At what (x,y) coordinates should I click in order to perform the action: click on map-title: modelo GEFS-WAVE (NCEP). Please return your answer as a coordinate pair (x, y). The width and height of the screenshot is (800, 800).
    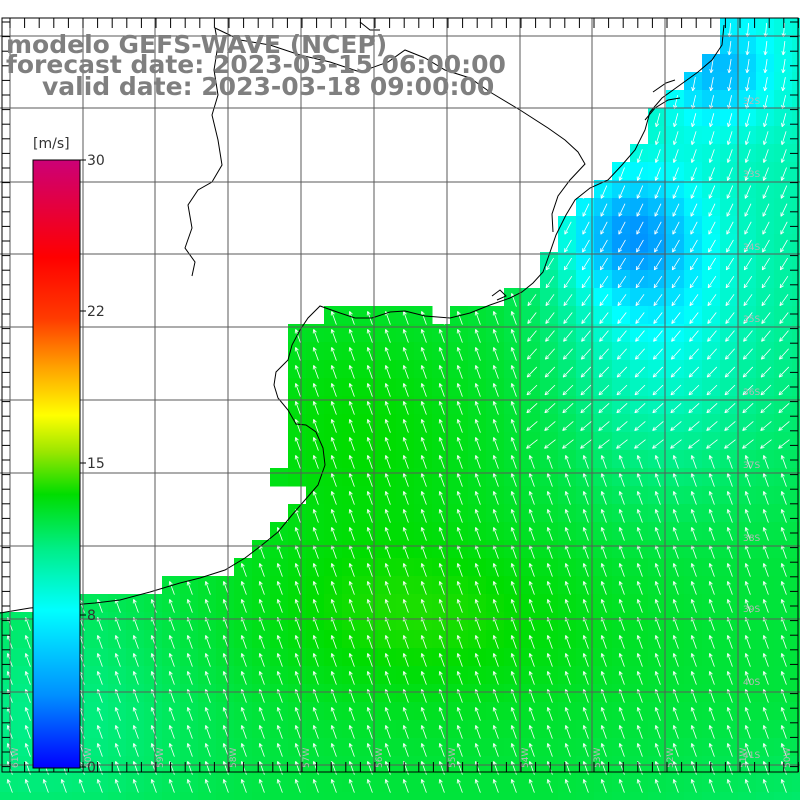
    Looking at the image, I should click on (197, 44).